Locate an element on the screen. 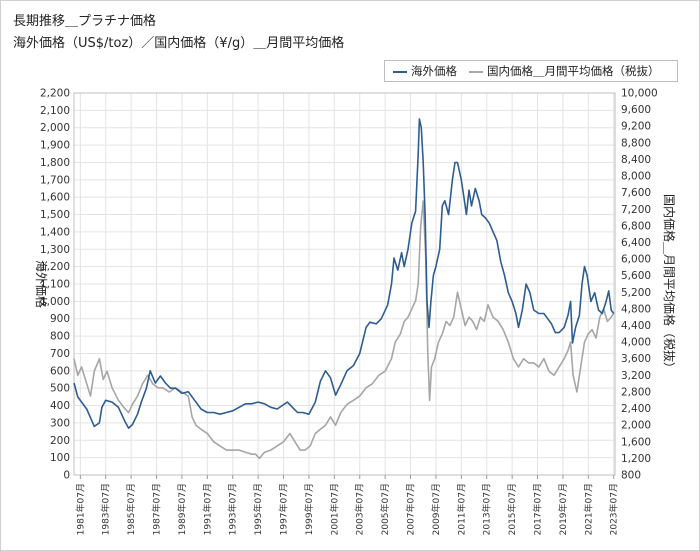  y2-tick-label: 8,400 is located at coordinates (636, 160).